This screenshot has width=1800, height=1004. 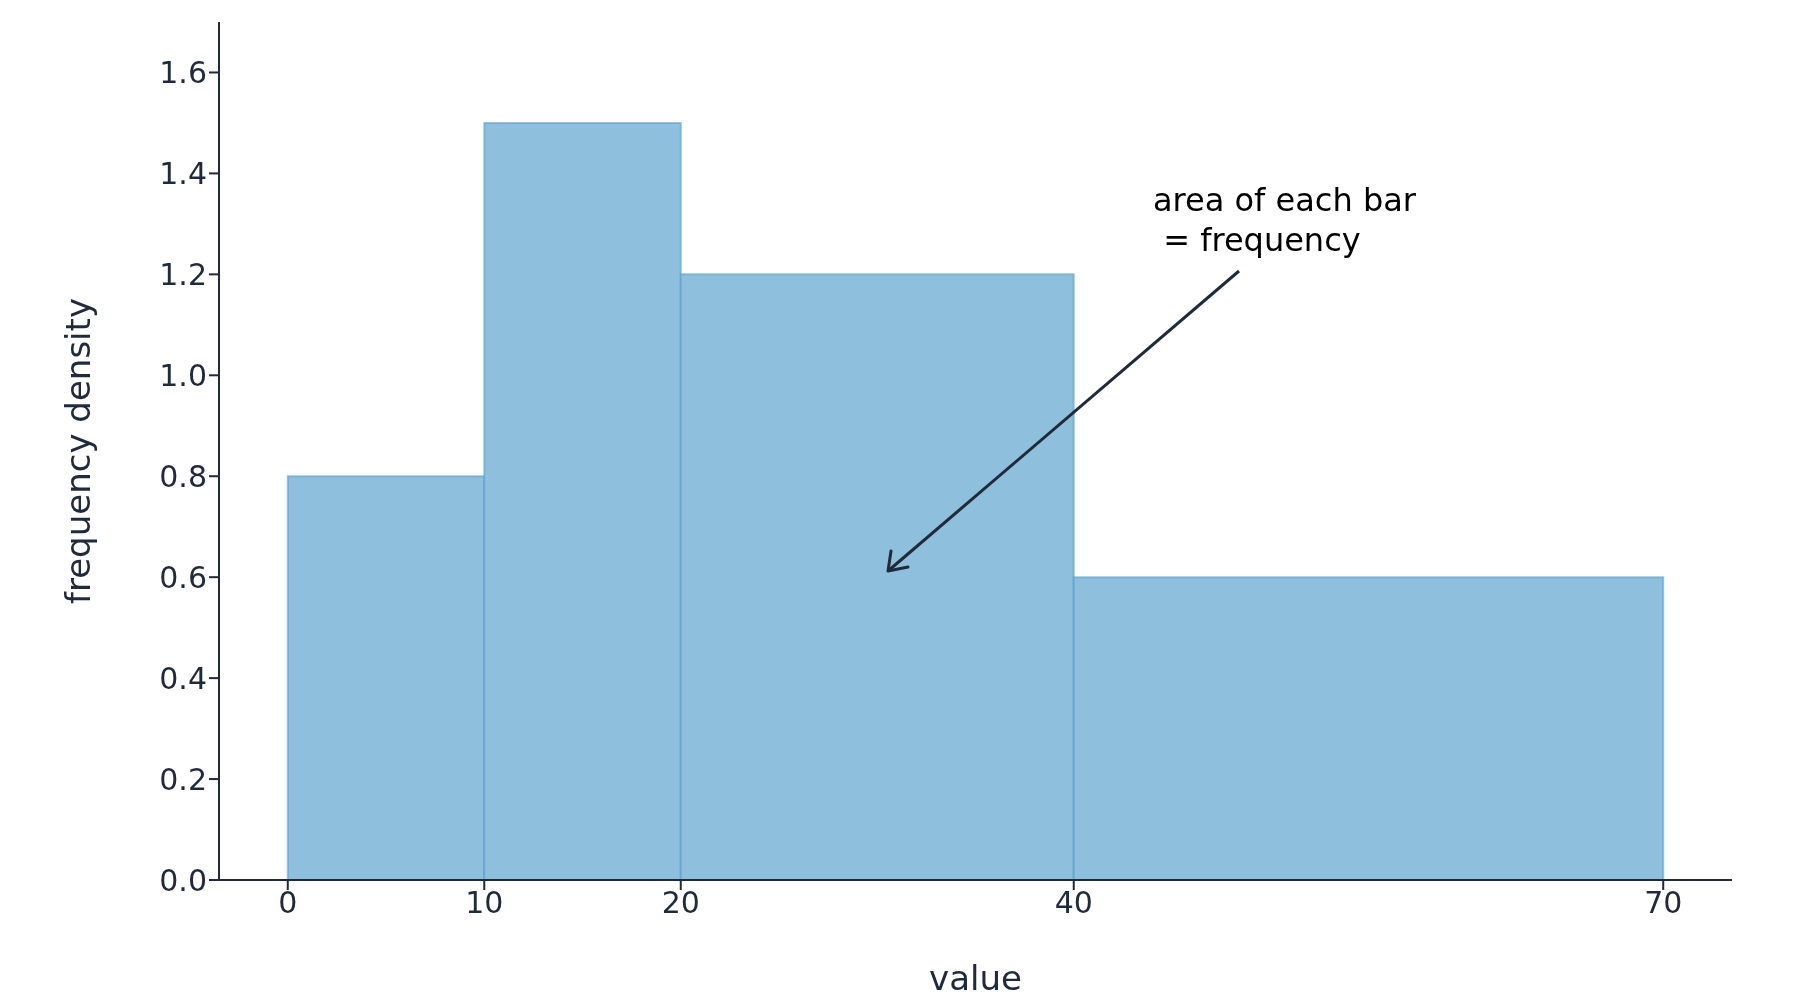 I want to click on y-tick-label: 0.0, so click(x=183, y=880).